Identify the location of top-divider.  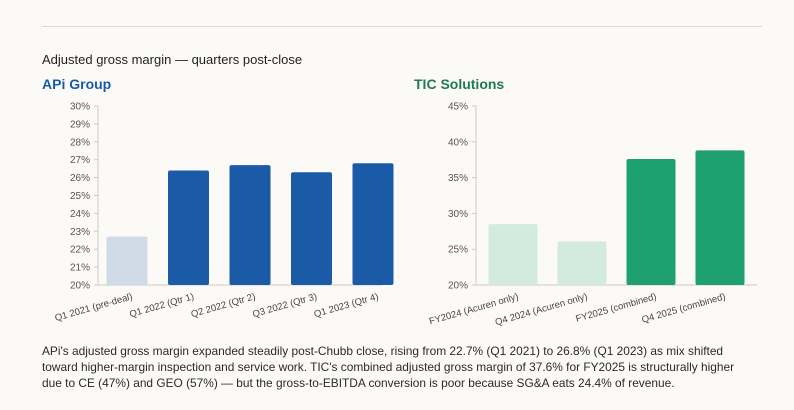
(402, 26).